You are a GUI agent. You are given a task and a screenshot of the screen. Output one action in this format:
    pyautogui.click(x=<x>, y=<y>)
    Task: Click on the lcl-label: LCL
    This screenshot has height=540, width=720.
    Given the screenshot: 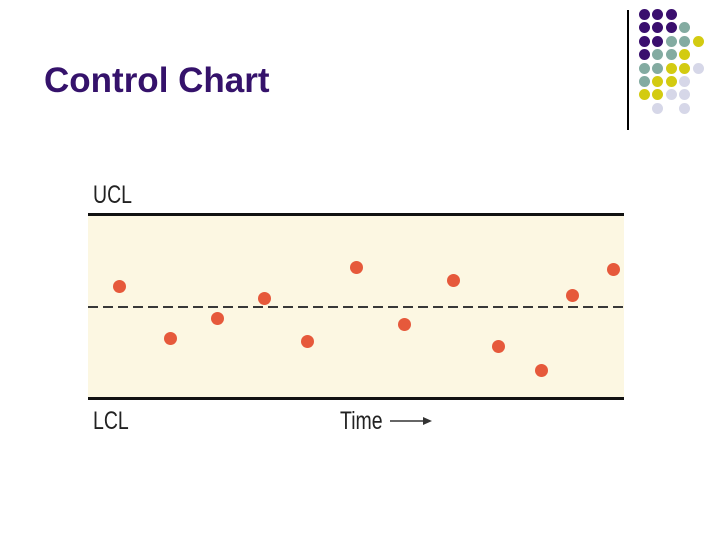 What is the action you would take?
    pyautogui.click(x=111, y=421)
    